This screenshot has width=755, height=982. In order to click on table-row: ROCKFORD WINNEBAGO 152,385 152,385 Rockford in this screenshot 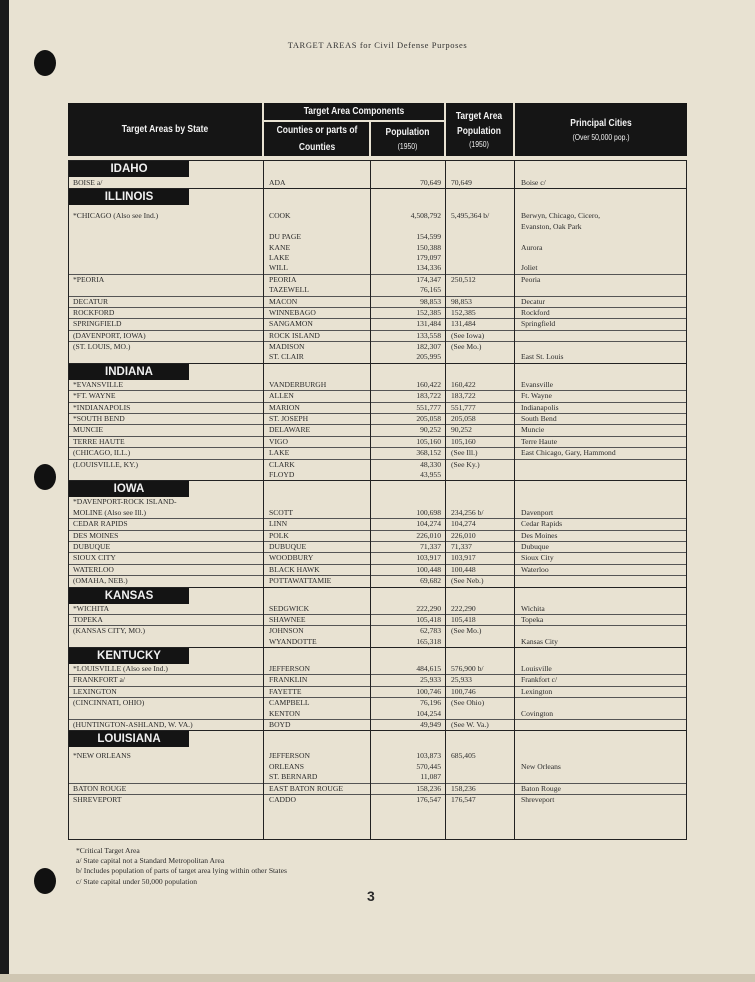, I will do `click(377, 314)`.